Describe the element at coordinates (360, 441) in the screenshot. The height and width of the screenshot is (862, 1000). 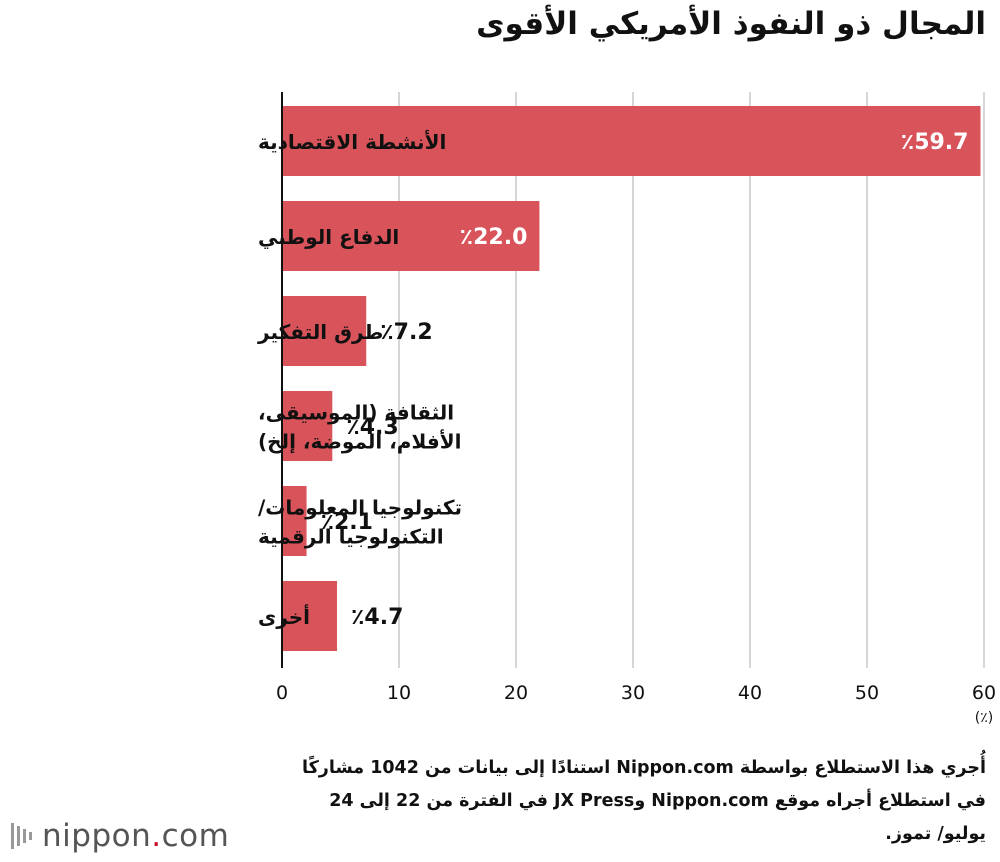
I see `category-label: الأفلام، الموضة، إلخ)` at that location.